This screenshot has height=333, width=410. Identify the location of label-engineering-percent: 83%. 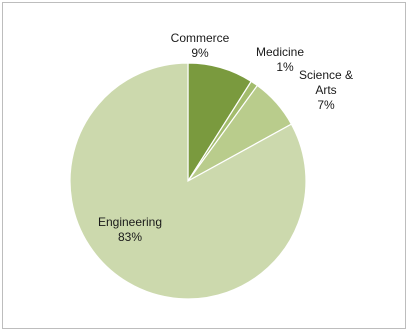
(130, 237).